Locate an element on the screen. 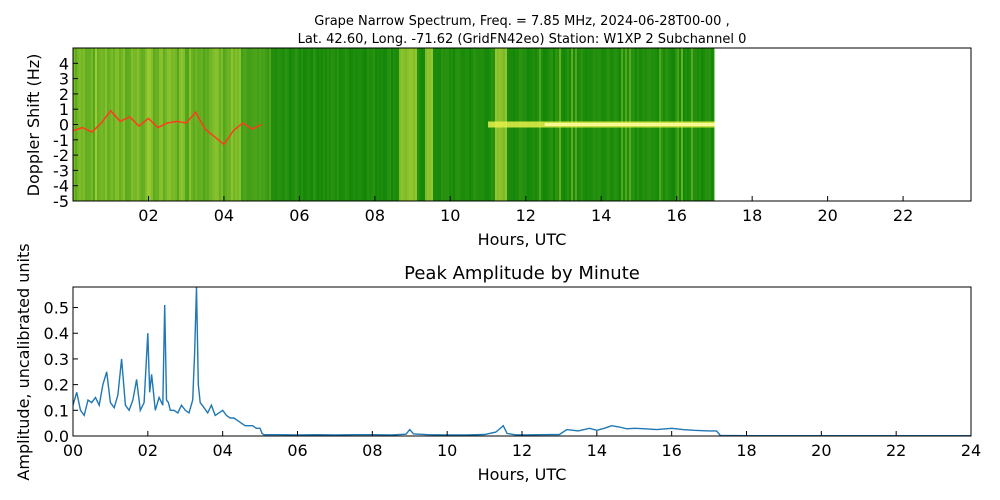  amplitude-x-tick-label: 10 is located at coordinates (447, 450).